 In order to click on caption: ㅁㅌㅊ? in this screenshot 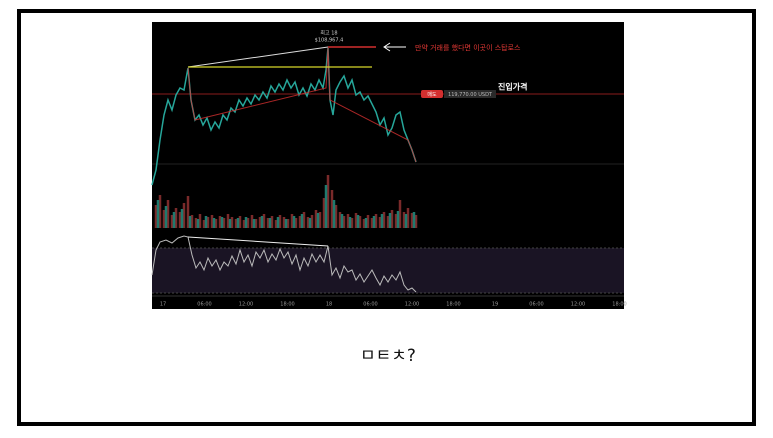, I will do `click(388, 356)`.